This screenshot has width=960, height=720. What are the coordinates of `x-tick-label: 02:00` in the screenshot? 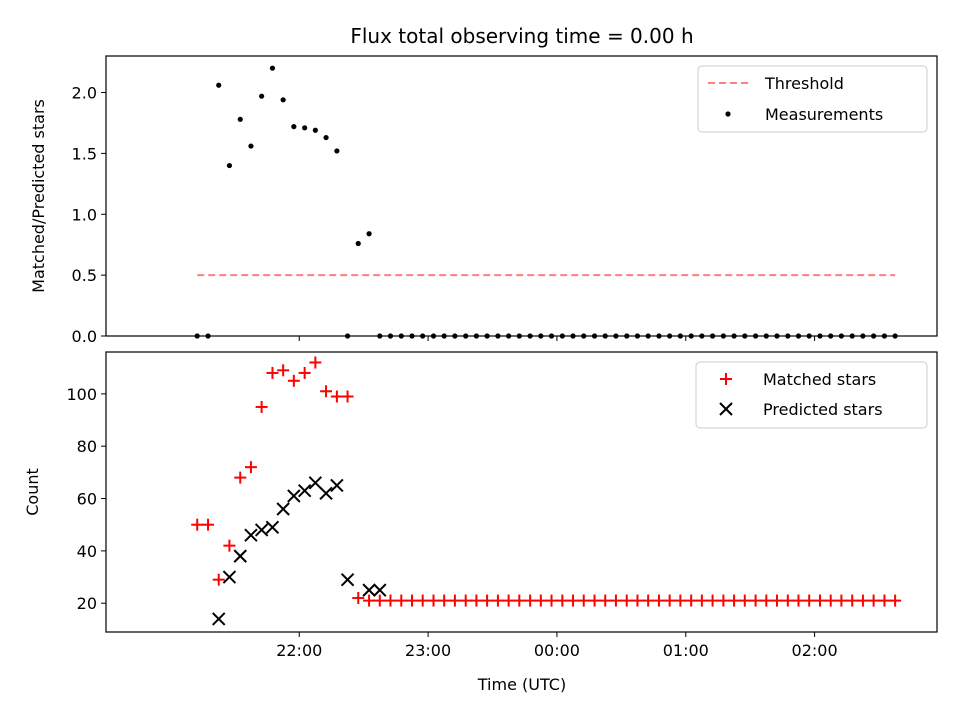 It's located at (815, 650).